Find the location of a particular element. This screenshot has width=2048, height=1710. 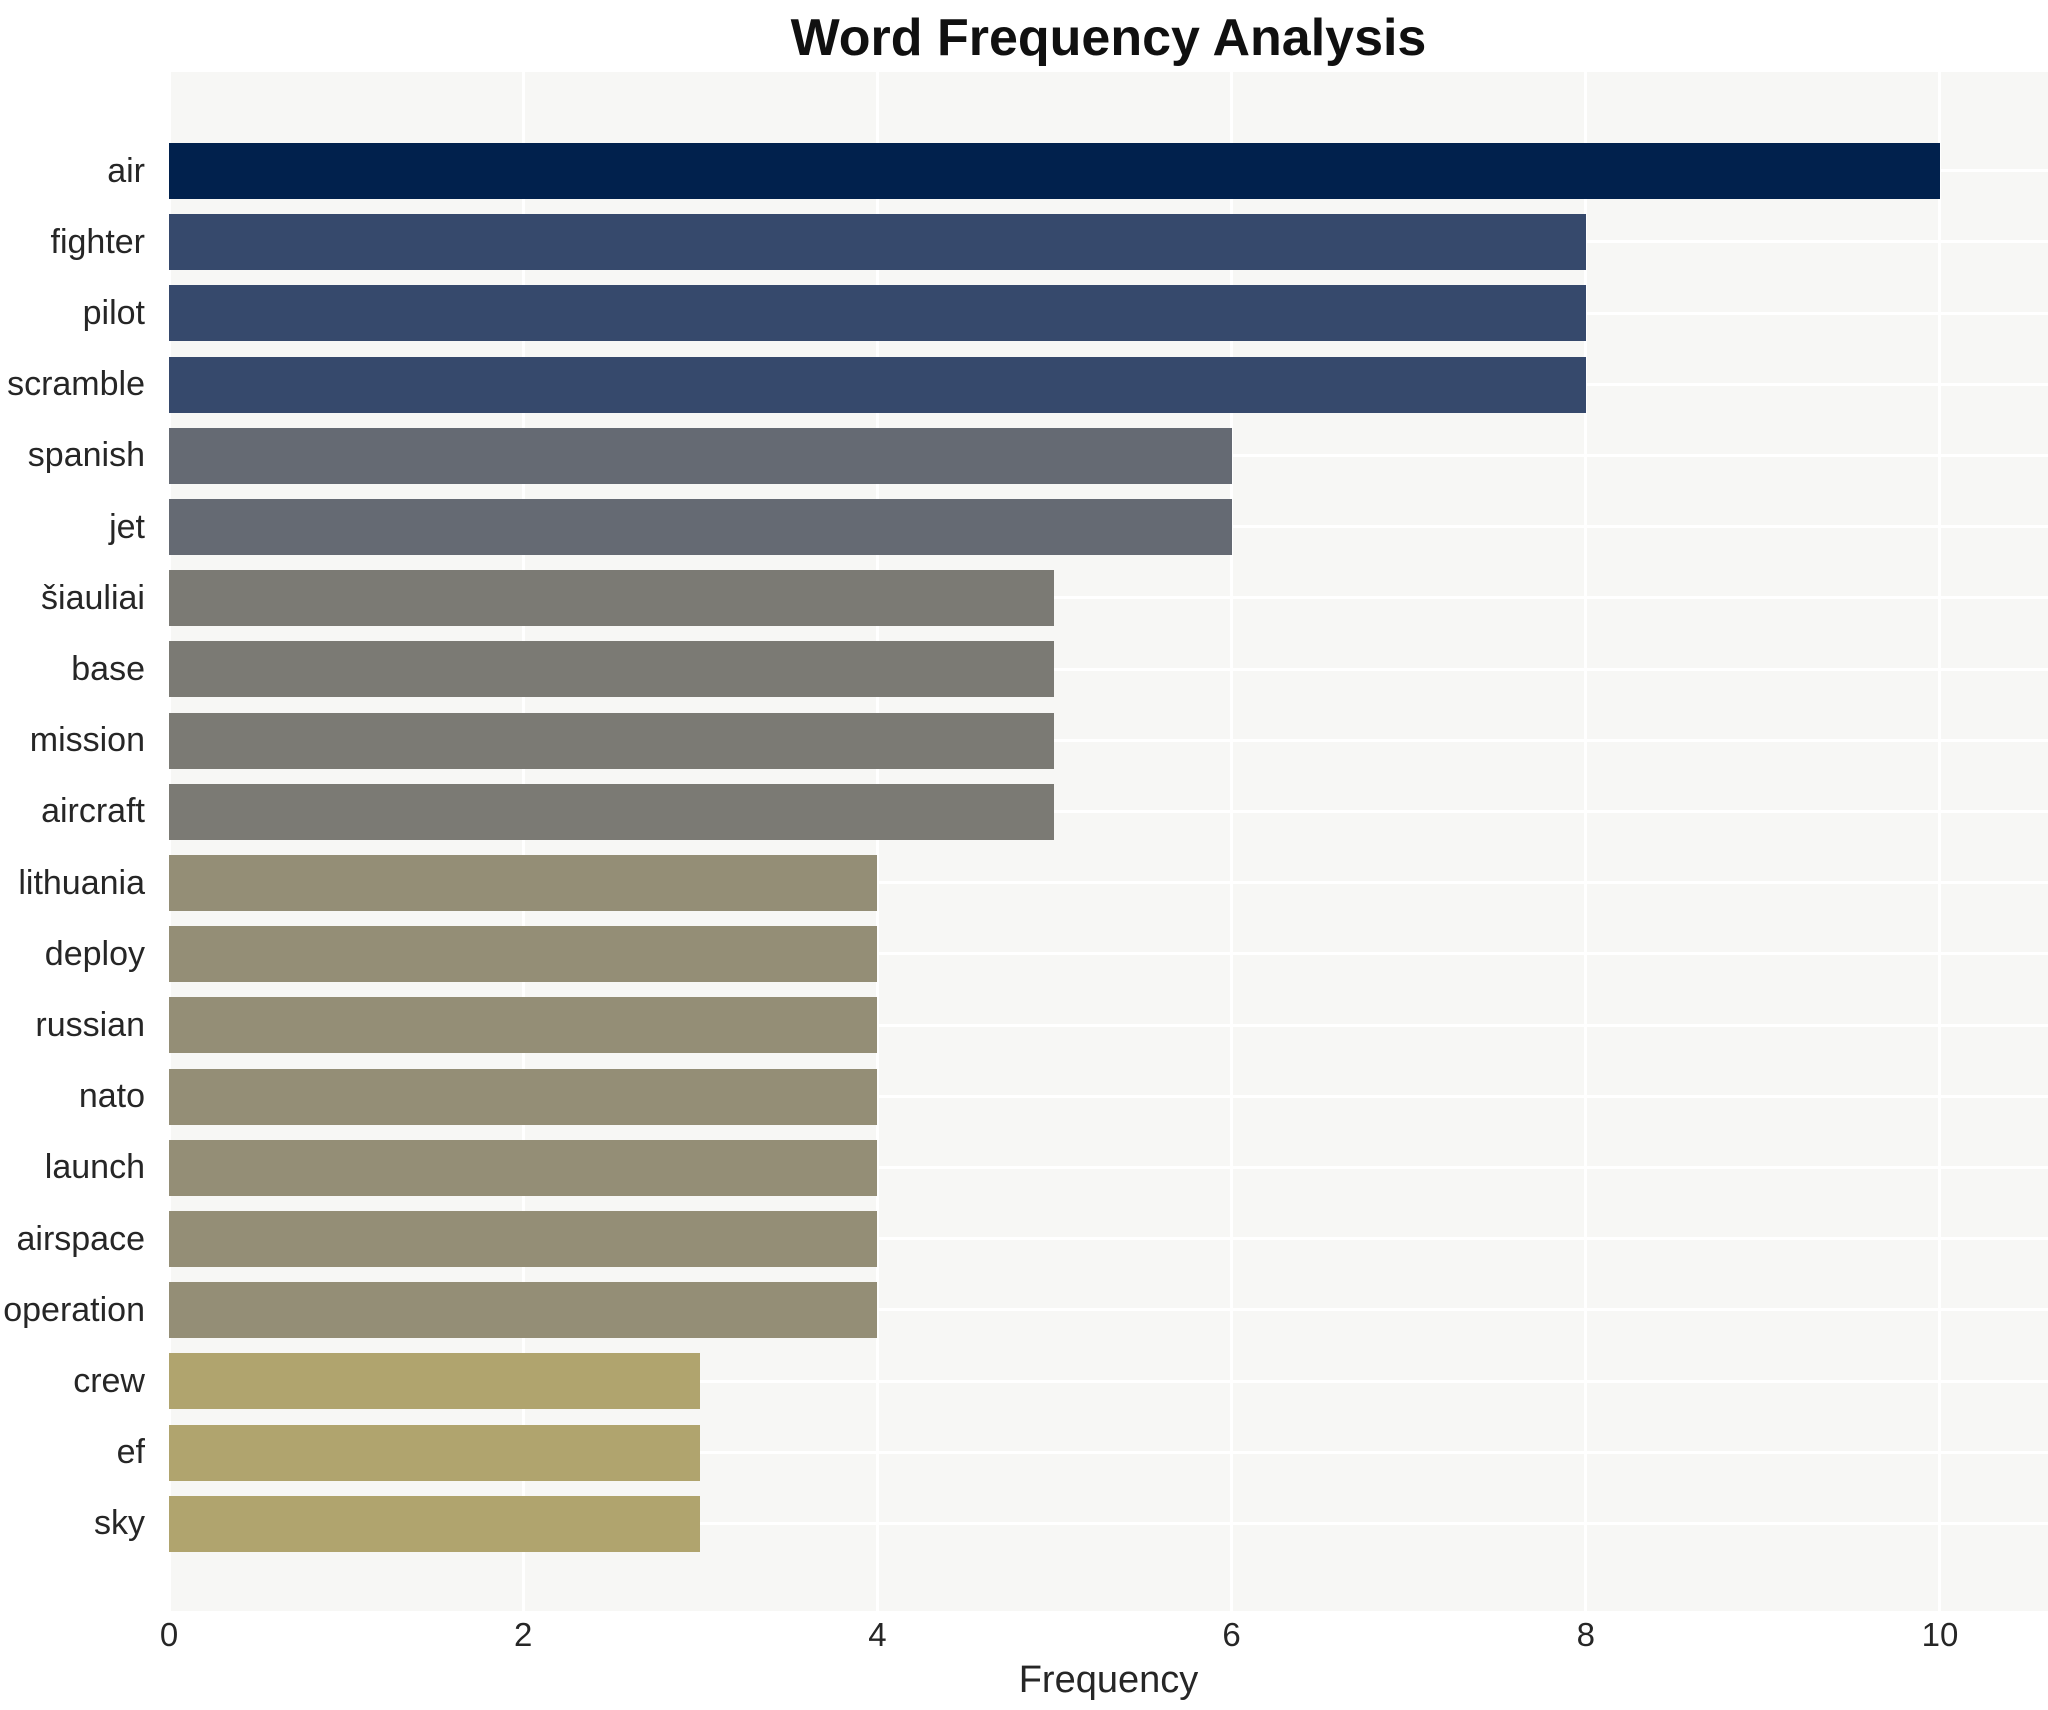

h-gridline-mission is located at coordinates (1108, 740).